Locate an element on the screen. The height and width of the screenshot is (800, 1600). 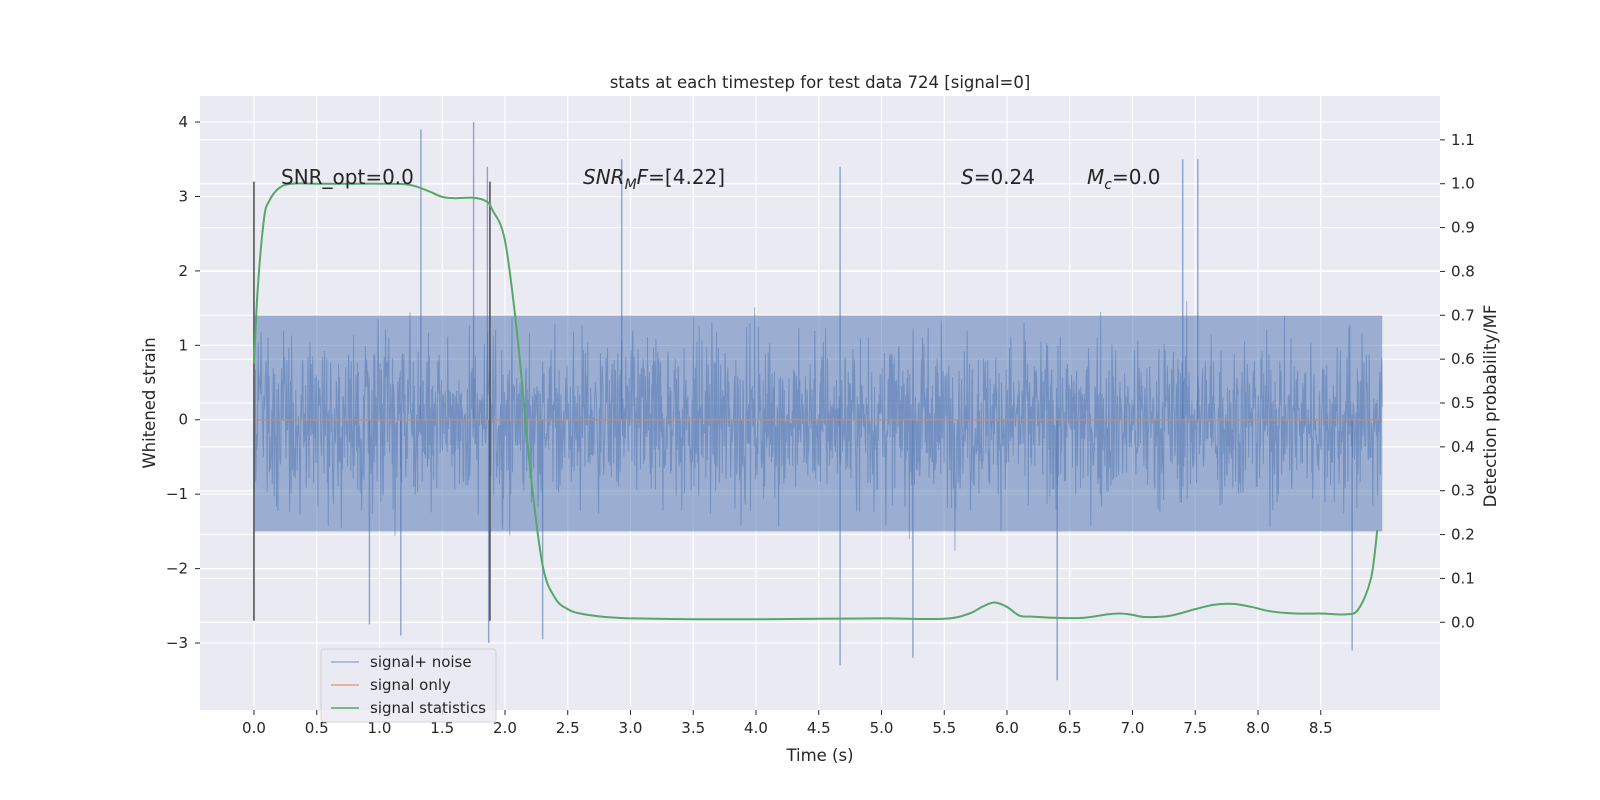
y-right-tick-label: 0.3 is located at coordinates (1463, 491).